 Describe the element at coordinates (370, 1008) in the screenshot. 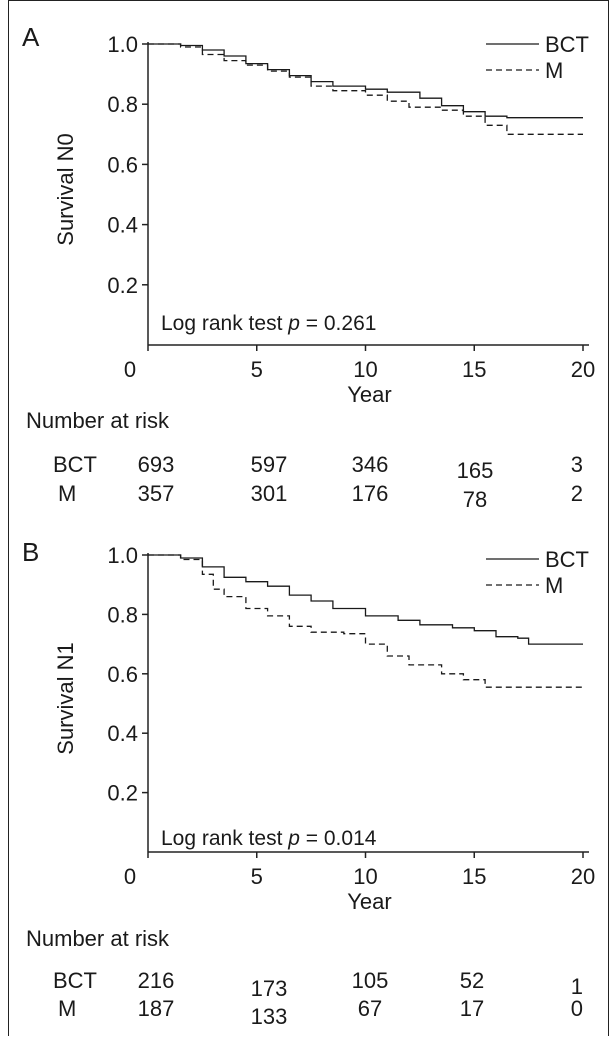

I see `risk-cell: 67` at that location.